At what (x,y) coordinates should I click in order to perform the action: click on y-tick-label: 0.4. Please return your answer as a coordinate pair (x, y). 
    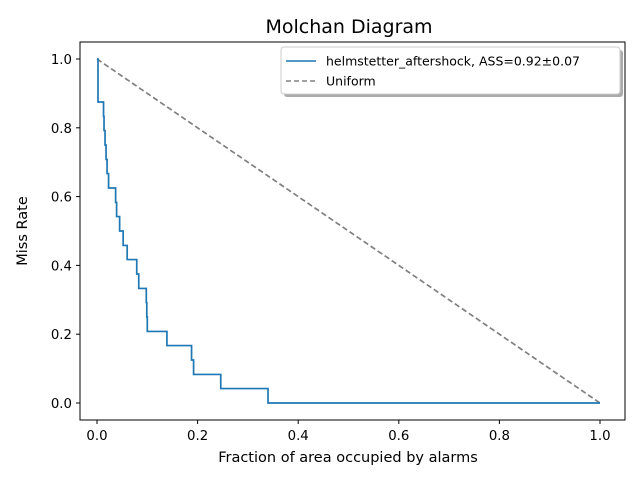
    Looking at the image, I should click on (61, 266).